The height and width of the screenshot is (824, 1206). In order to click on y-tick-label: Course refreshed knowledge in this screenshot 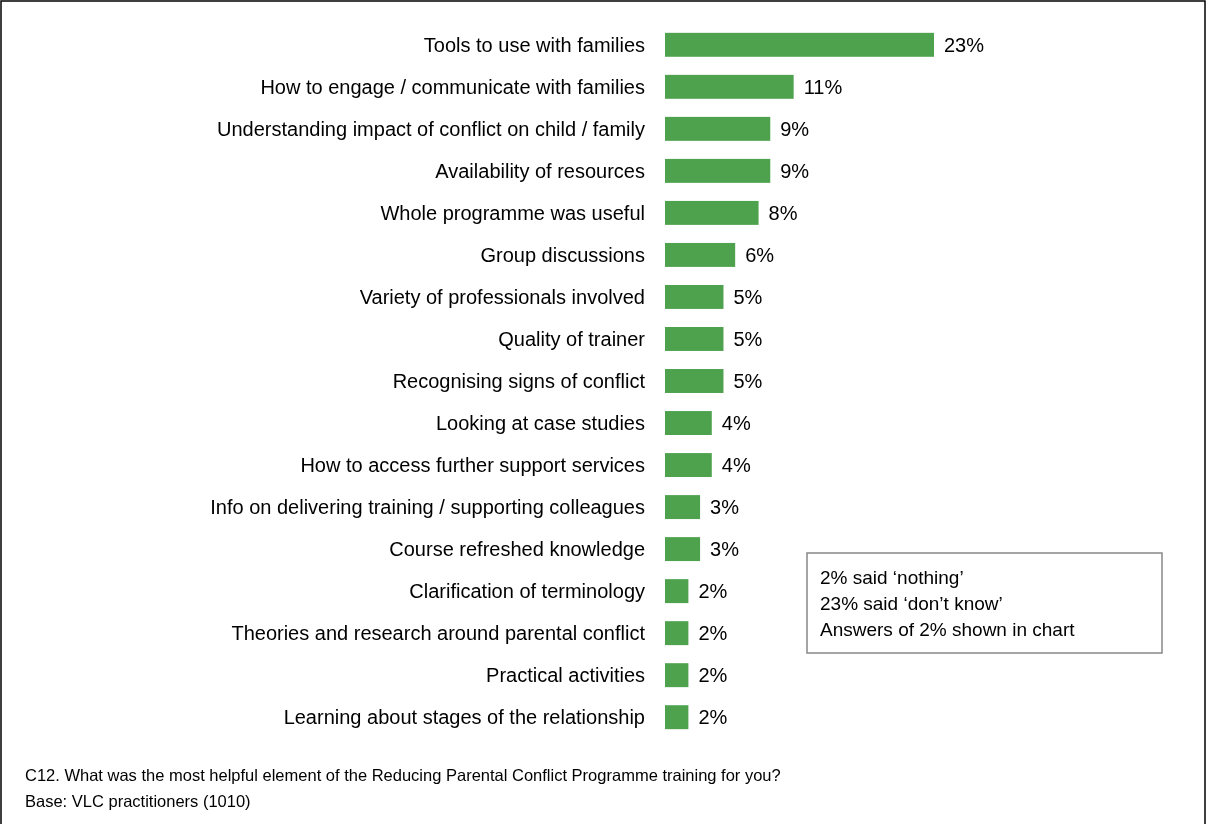, I will do `click(517, 549)`.